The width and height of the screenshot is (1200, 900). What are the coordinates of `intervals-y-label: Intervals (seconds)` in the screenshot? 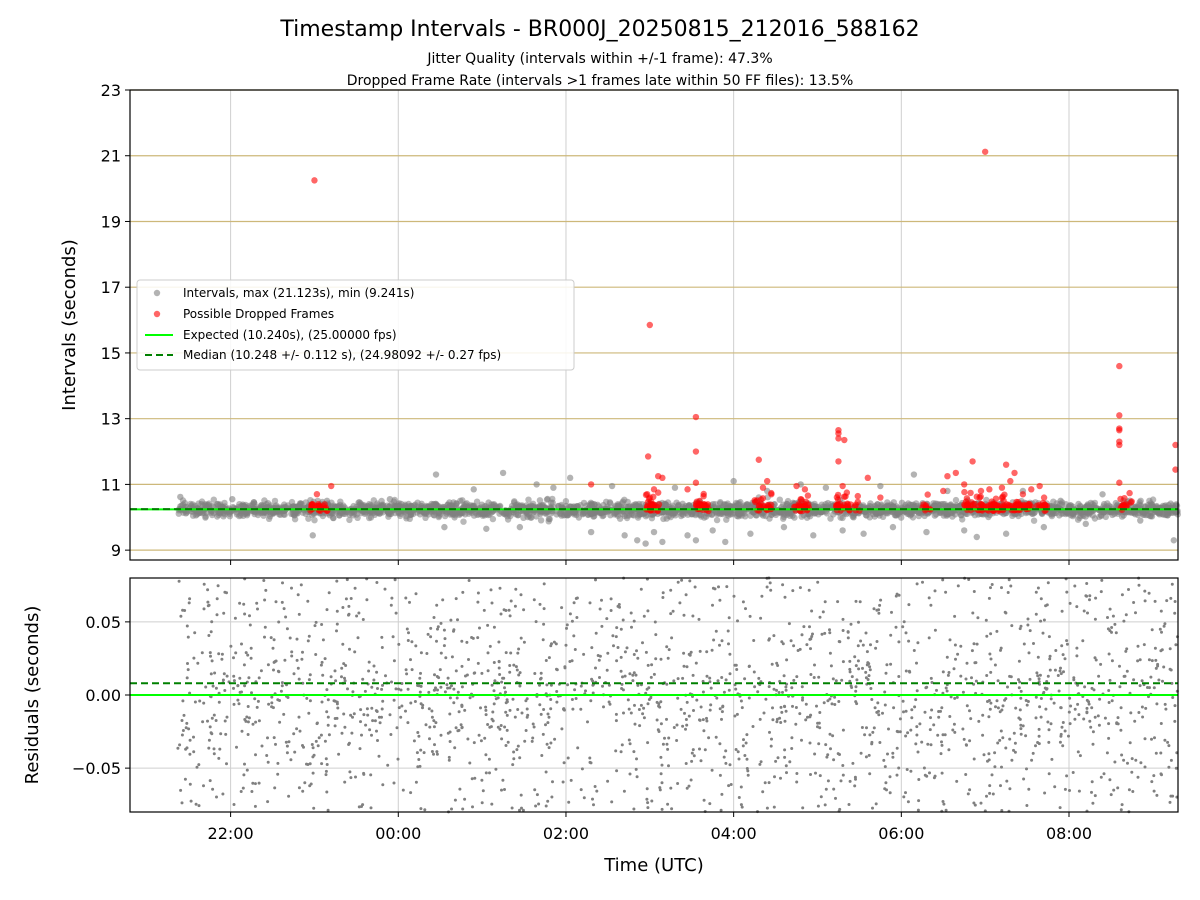 It's located at (69, 325).